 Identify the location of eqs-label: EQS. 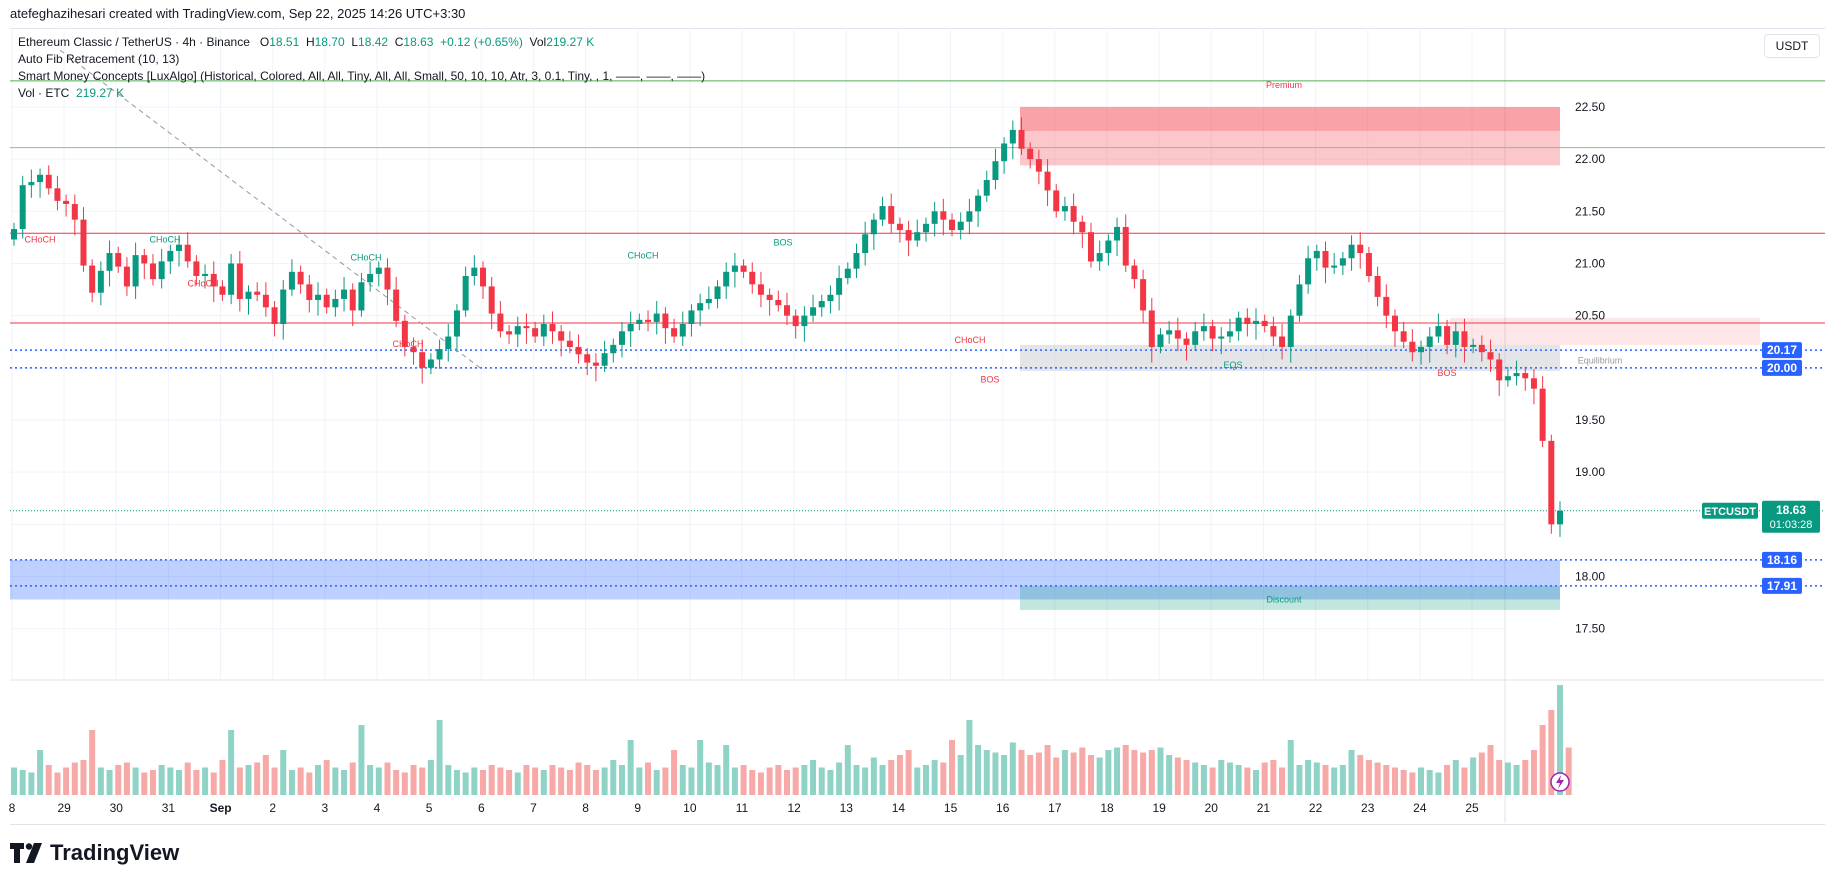
(1232, 365).